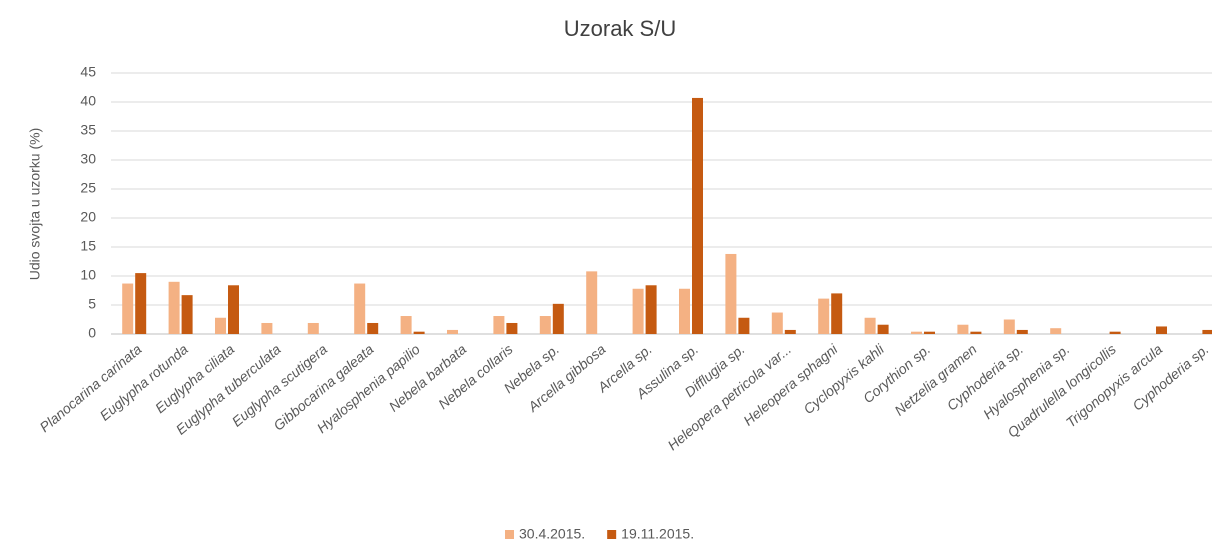 The height and width of the screenshot is (544, 1212). I want to click on y-axis-label: Udio svojta u uzorku (%), so click(35, 204).